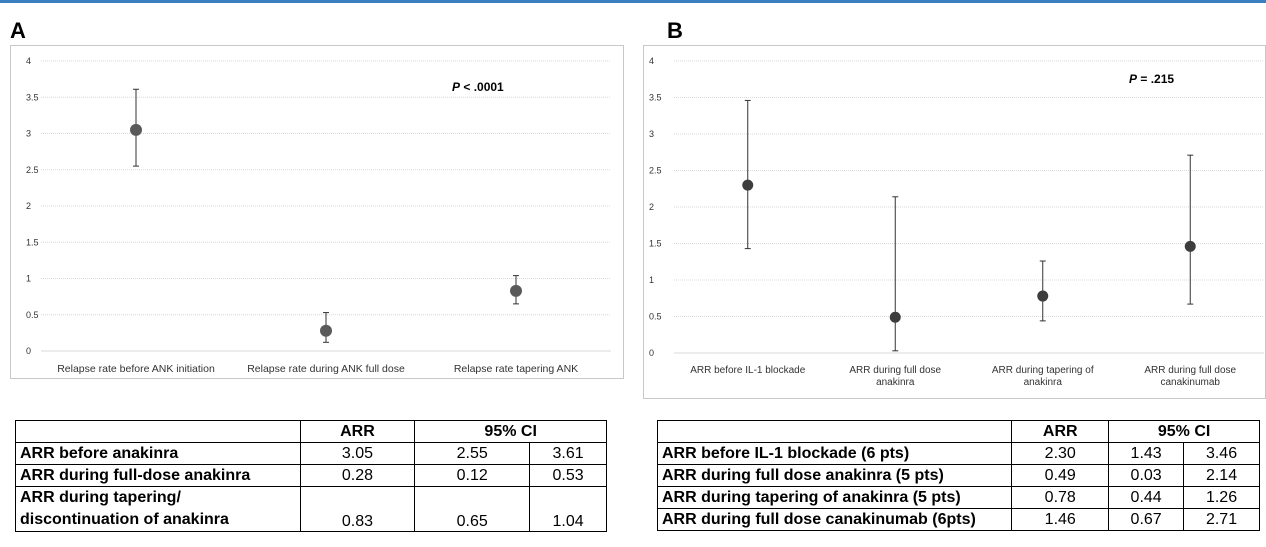 The height and width of the screenshot is (547, 1266). I want to click on table-b-header-row: ARR 95% CI, so click(958, 431).